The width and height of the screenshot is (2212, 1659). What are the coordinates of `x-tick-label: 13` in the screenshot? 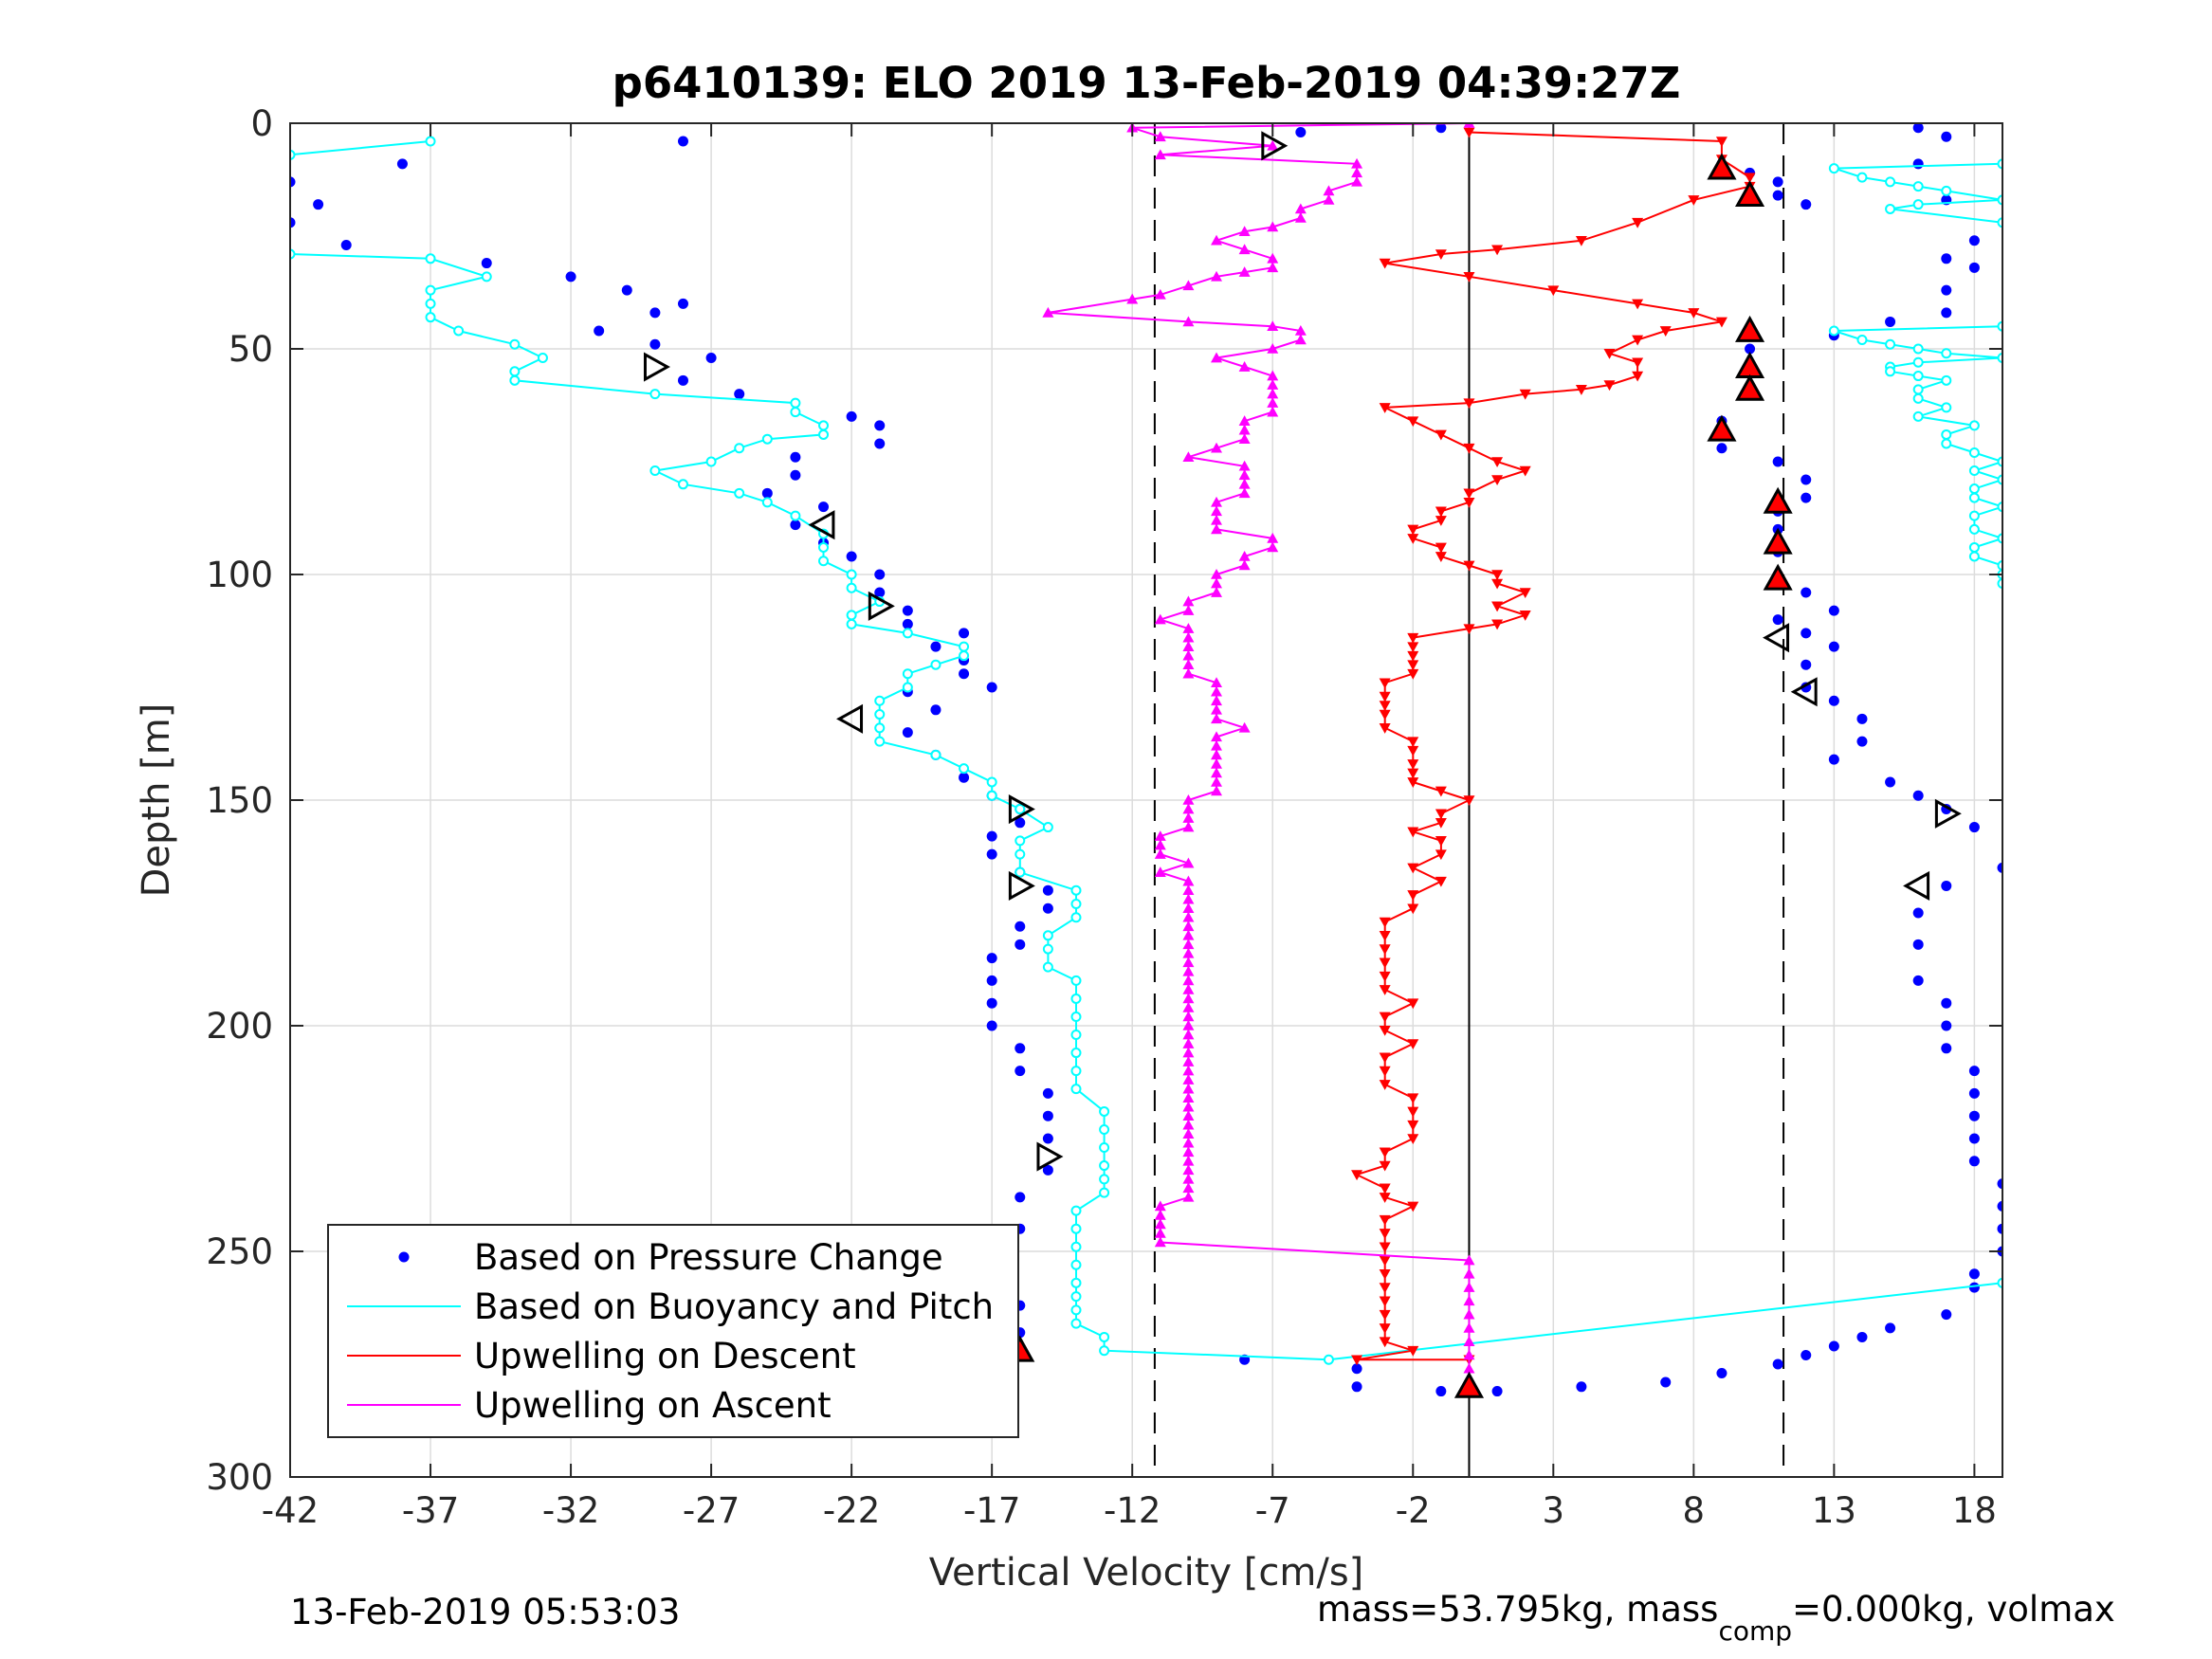 It's located at (1834, 1510).